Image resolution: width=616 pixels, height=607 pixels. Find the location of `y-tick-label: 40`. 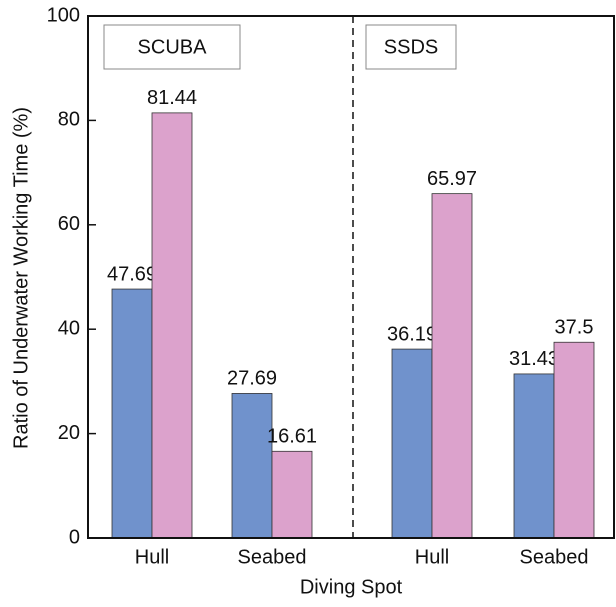

y-tick-label: 40 is located at coordinates (69, 328).